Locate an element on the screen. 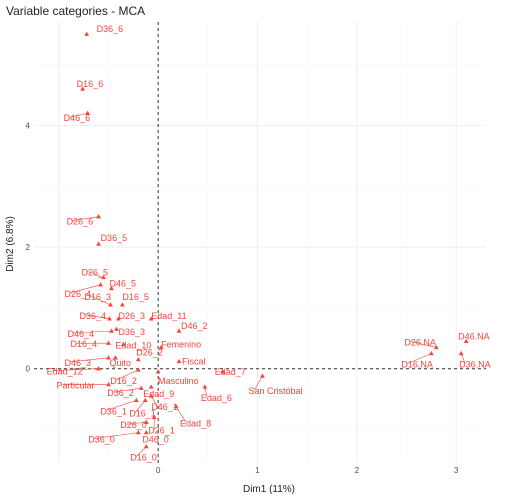 The width and height of the screenshot is (510, 502). leader-san-crist-bal is located at coordinates (258, 383).